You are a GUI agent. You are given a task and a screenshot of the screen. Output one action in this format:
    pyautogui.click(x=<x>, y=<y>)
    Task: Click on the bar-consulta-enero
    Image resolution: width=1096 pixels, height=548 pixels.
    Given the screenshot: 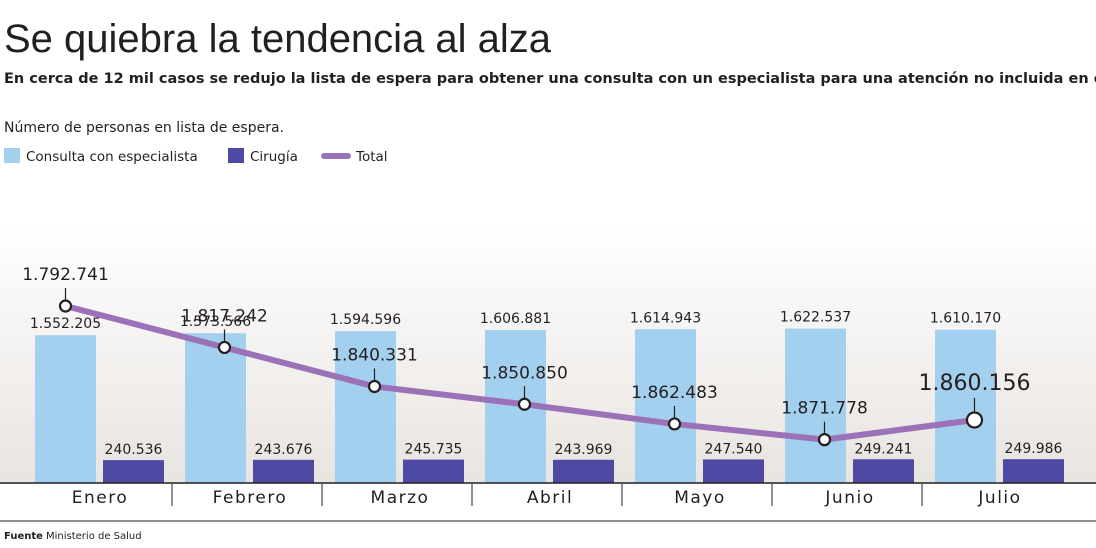 What is the action you would take?
    pyautogui.click(x=65, y=409)
    